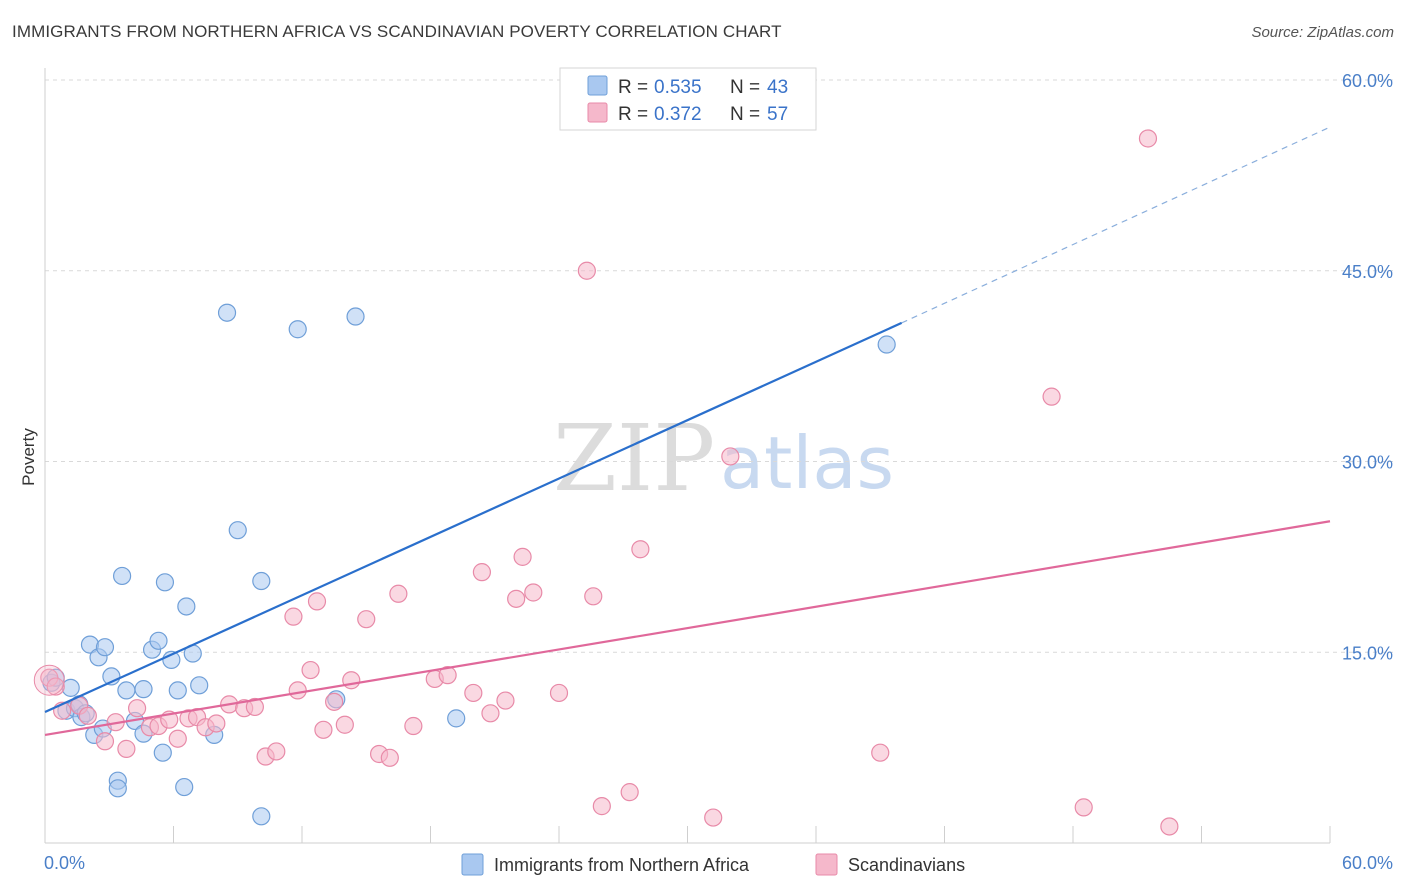 The height and width of the screenshot is (892, 1406). I want to click on legend-r-value-blue: 0.535, so click(678, 87).